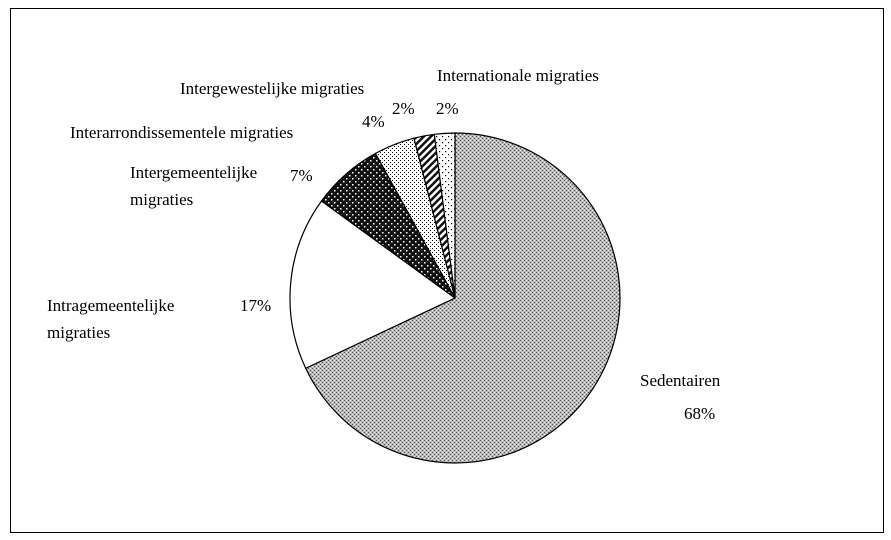 The image size is (891, 540). I want to click on slice-label: Sedentairen, so click(680, 380).